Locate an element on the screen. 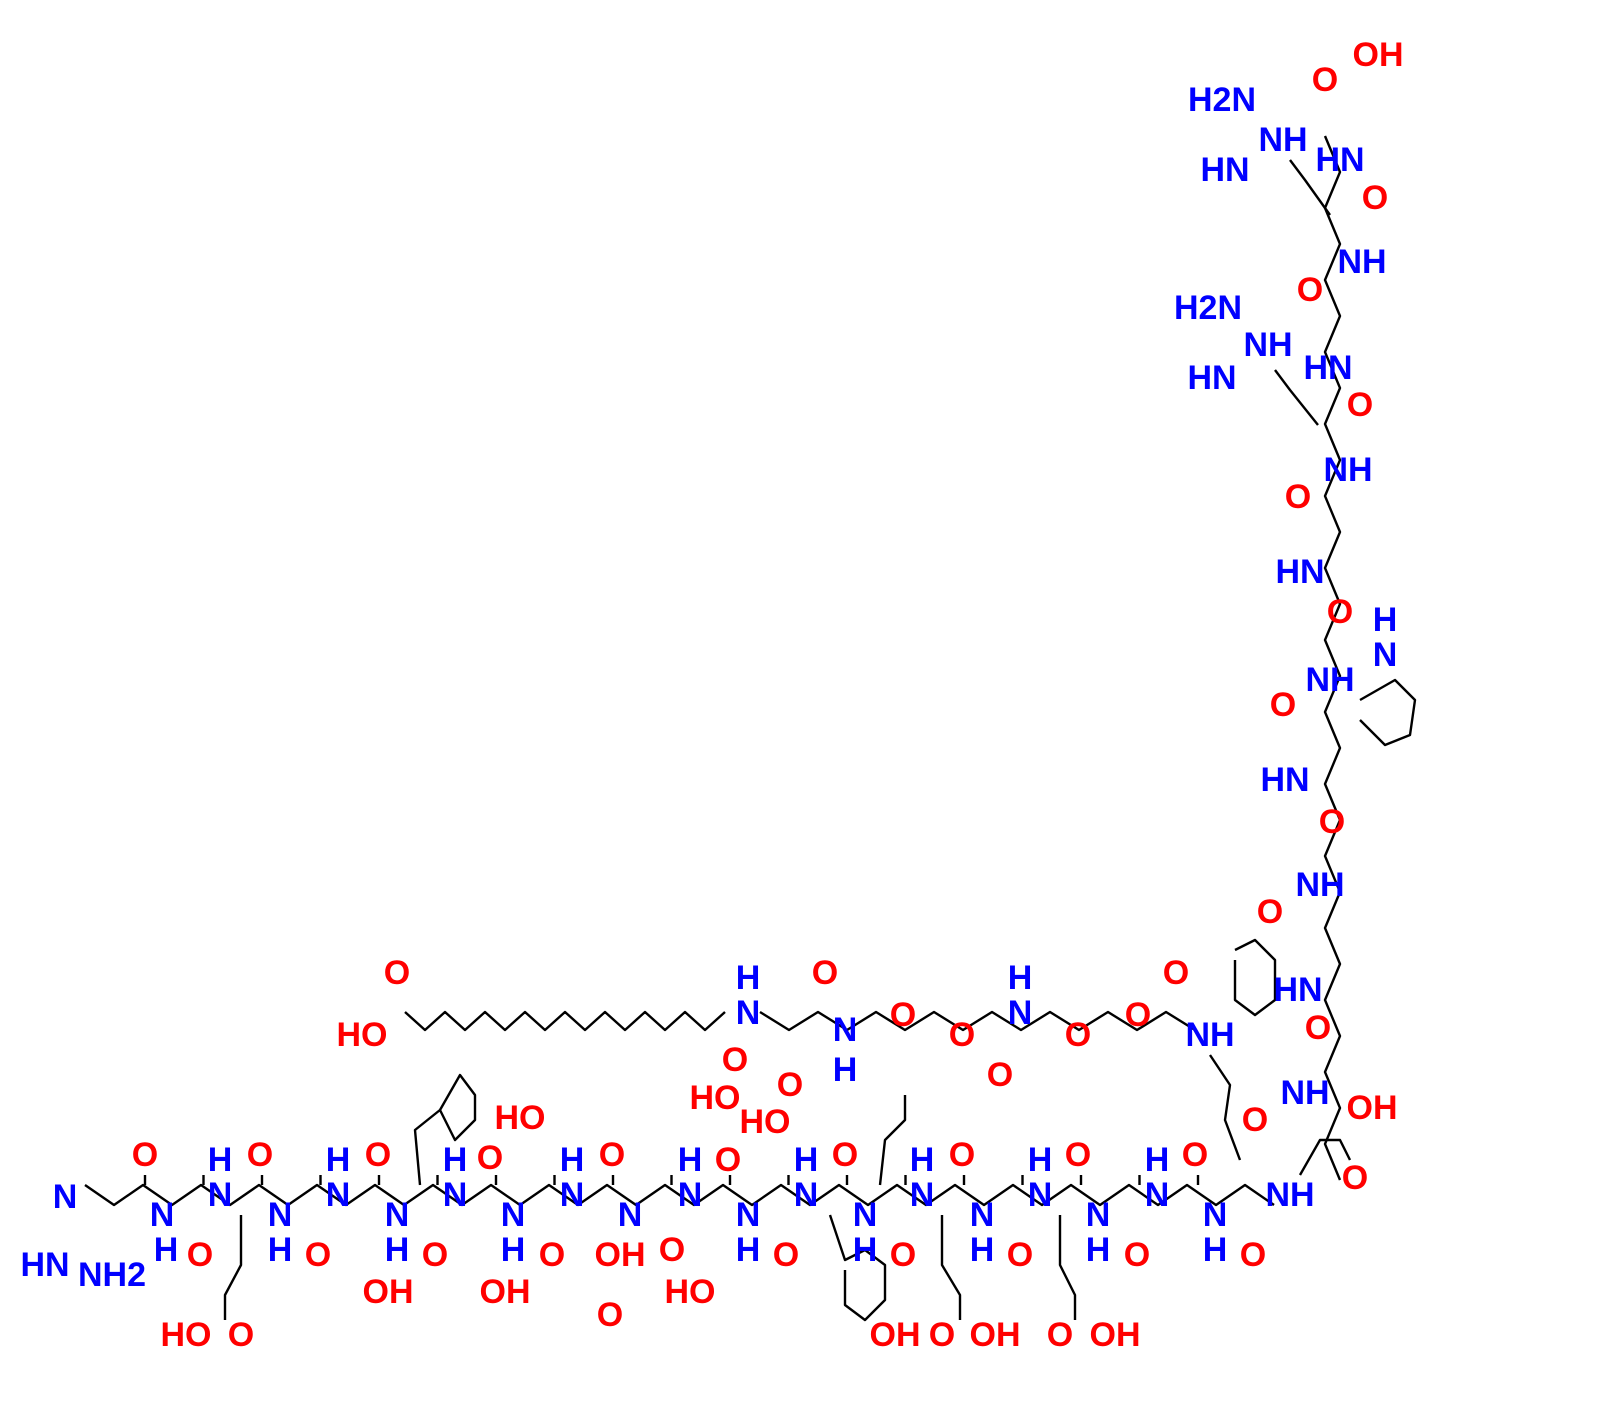 This screenshot has height=1420, width=1605. nitrogen-label: NH2 is located at coordinates (112, 1275).